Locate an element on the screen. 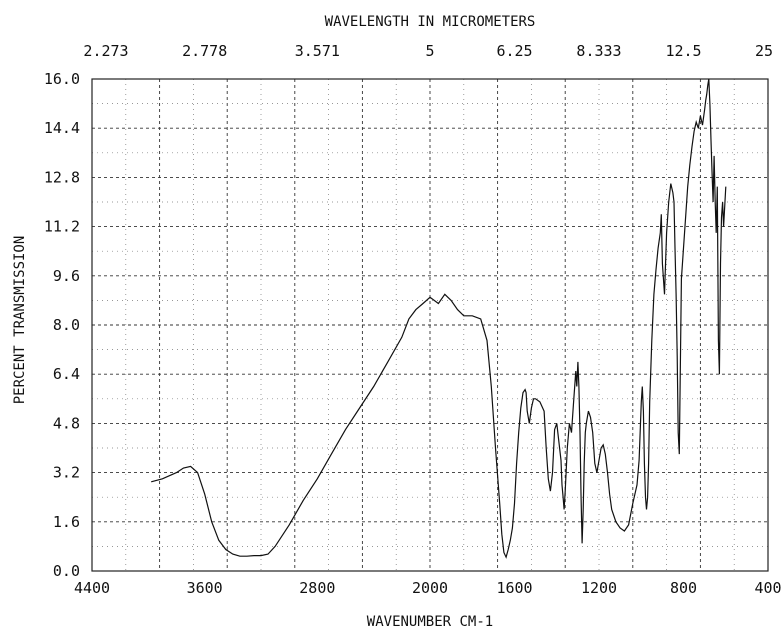 The height and width of the screenshot is (637, 784). y-tick-label: 11.2 is located at coordinates (62, 227).